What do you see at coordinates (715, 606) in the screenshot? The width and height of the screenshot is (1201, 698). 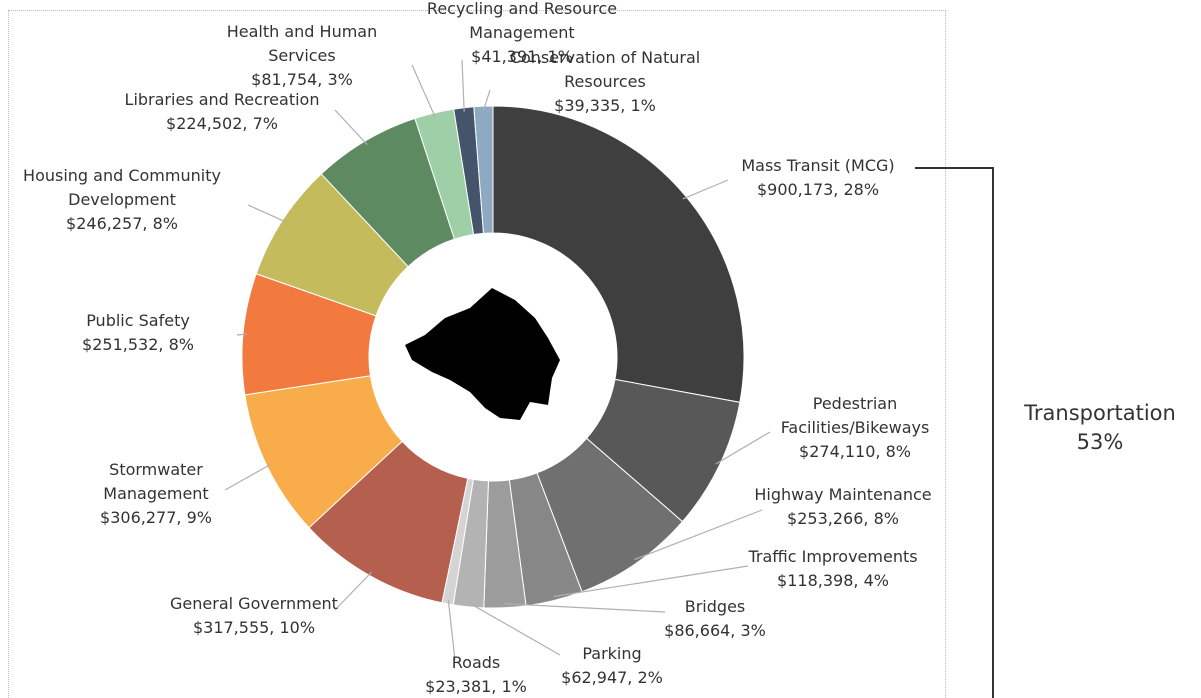 I see `category-label: Bridges` at bounding box center [715, 606].